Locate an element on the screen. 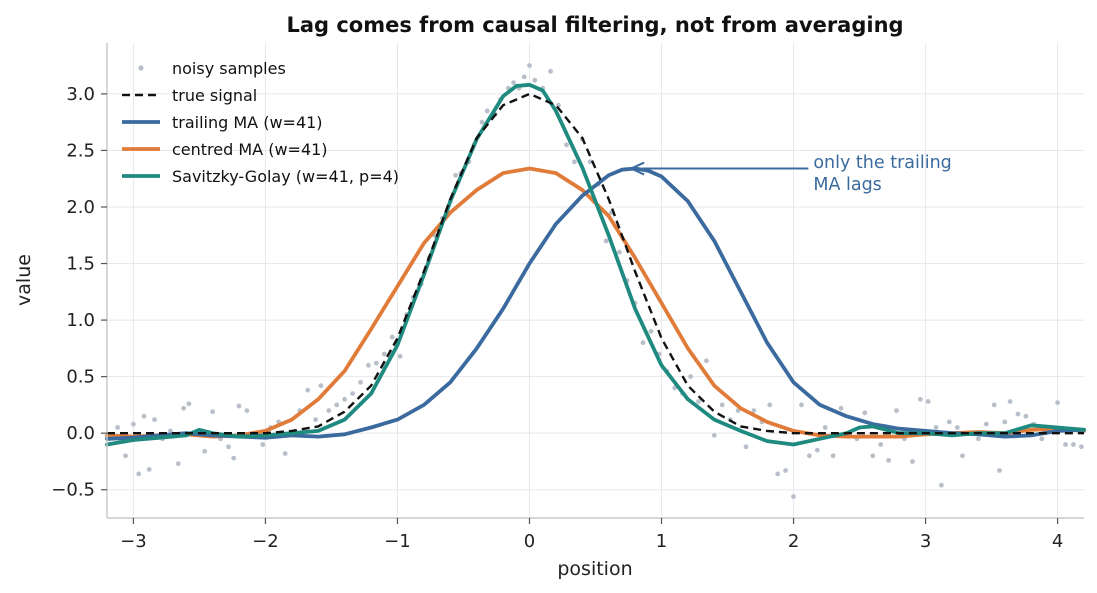  legend-item-noisy-samples: noisy samples is located at coordinates (212, 68).